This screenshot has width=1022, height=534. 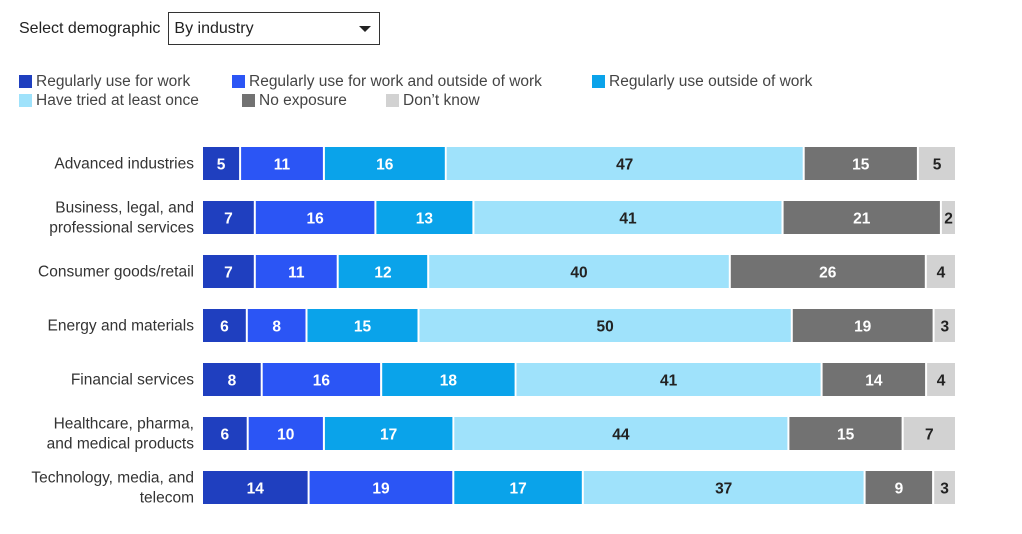 What do you see at coordinates (274, 28) in the screenshot?
I see `demographic-dropdown: By industry` at bounding box center [274, 28].